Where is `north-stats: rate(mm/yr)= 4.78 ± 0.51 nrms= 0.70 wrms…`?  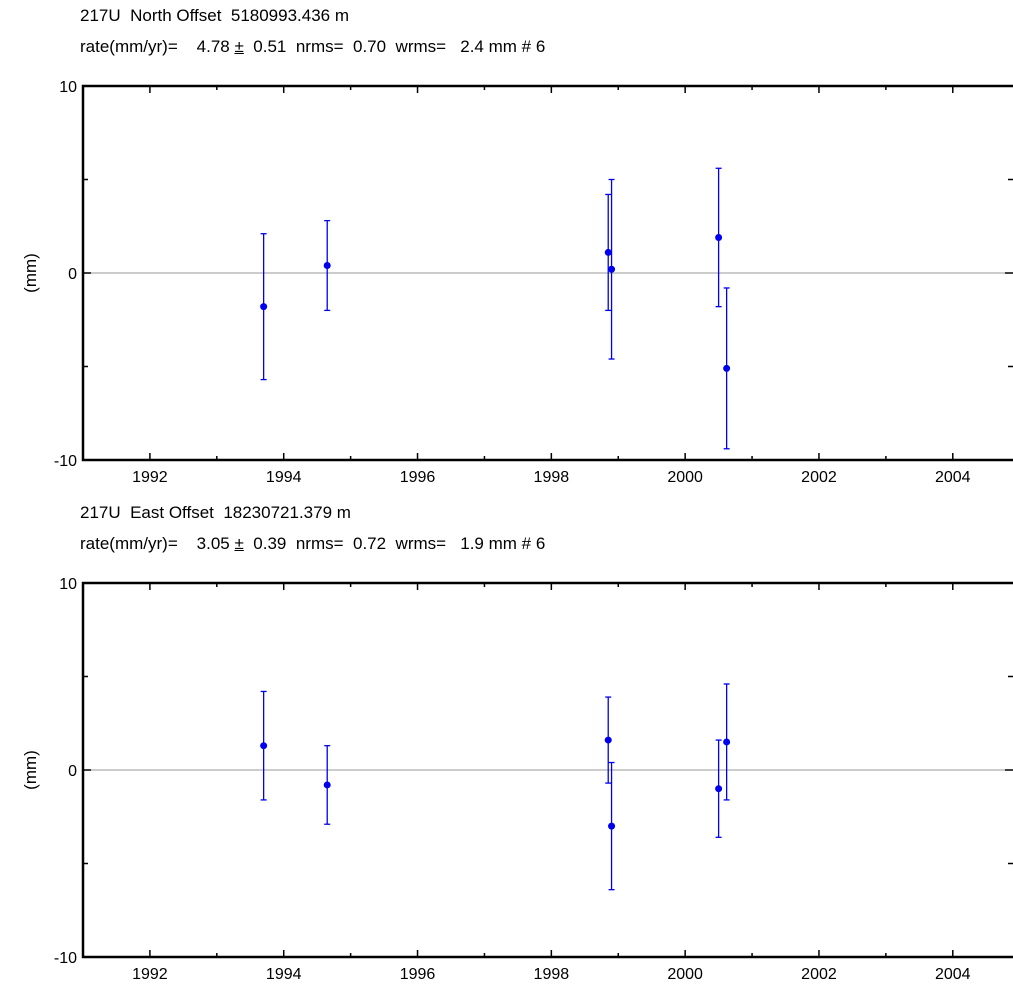
north-stats: rate(mm/yr)= 4.78 ± 0.51 nrms= 0.70 wrms… is located at coordinates (312, 47).